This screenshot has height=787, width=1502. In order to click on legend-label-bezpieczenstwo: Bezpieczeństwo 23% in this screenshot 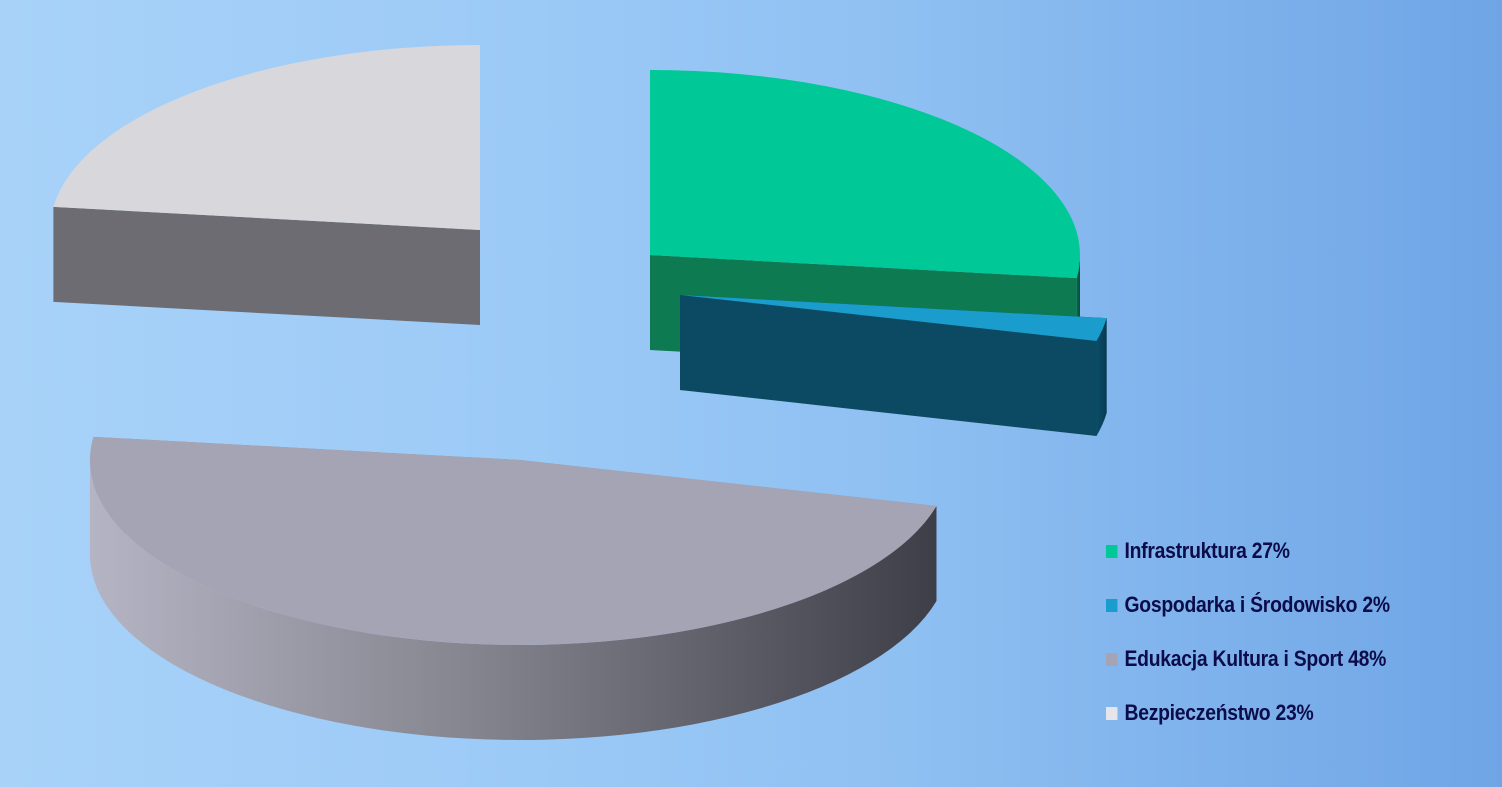, I will do `click(1219, 712)`.